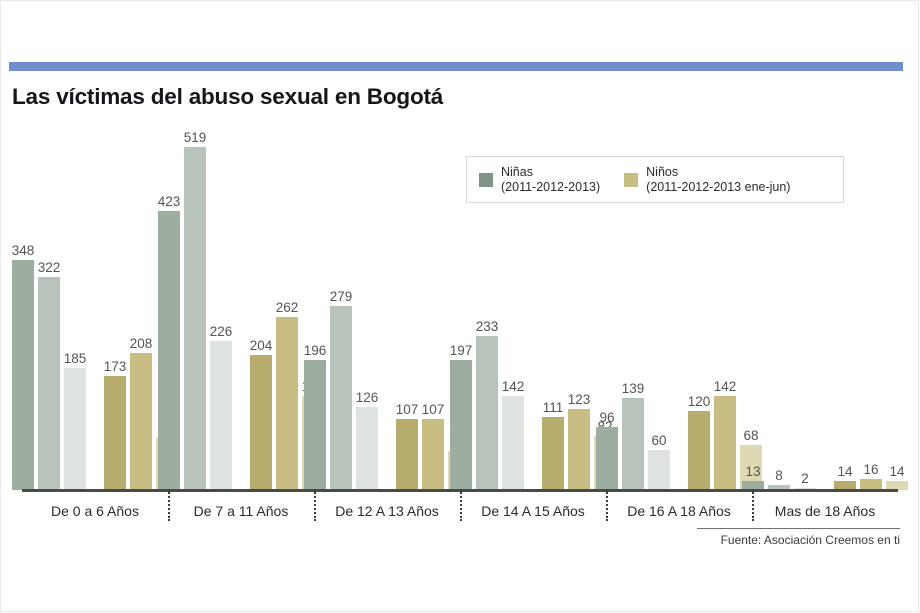 The image size is (920, 613). Describe the element at coordinates (115, 305) in the screenshot. I see `bar-column: 173` at that location.